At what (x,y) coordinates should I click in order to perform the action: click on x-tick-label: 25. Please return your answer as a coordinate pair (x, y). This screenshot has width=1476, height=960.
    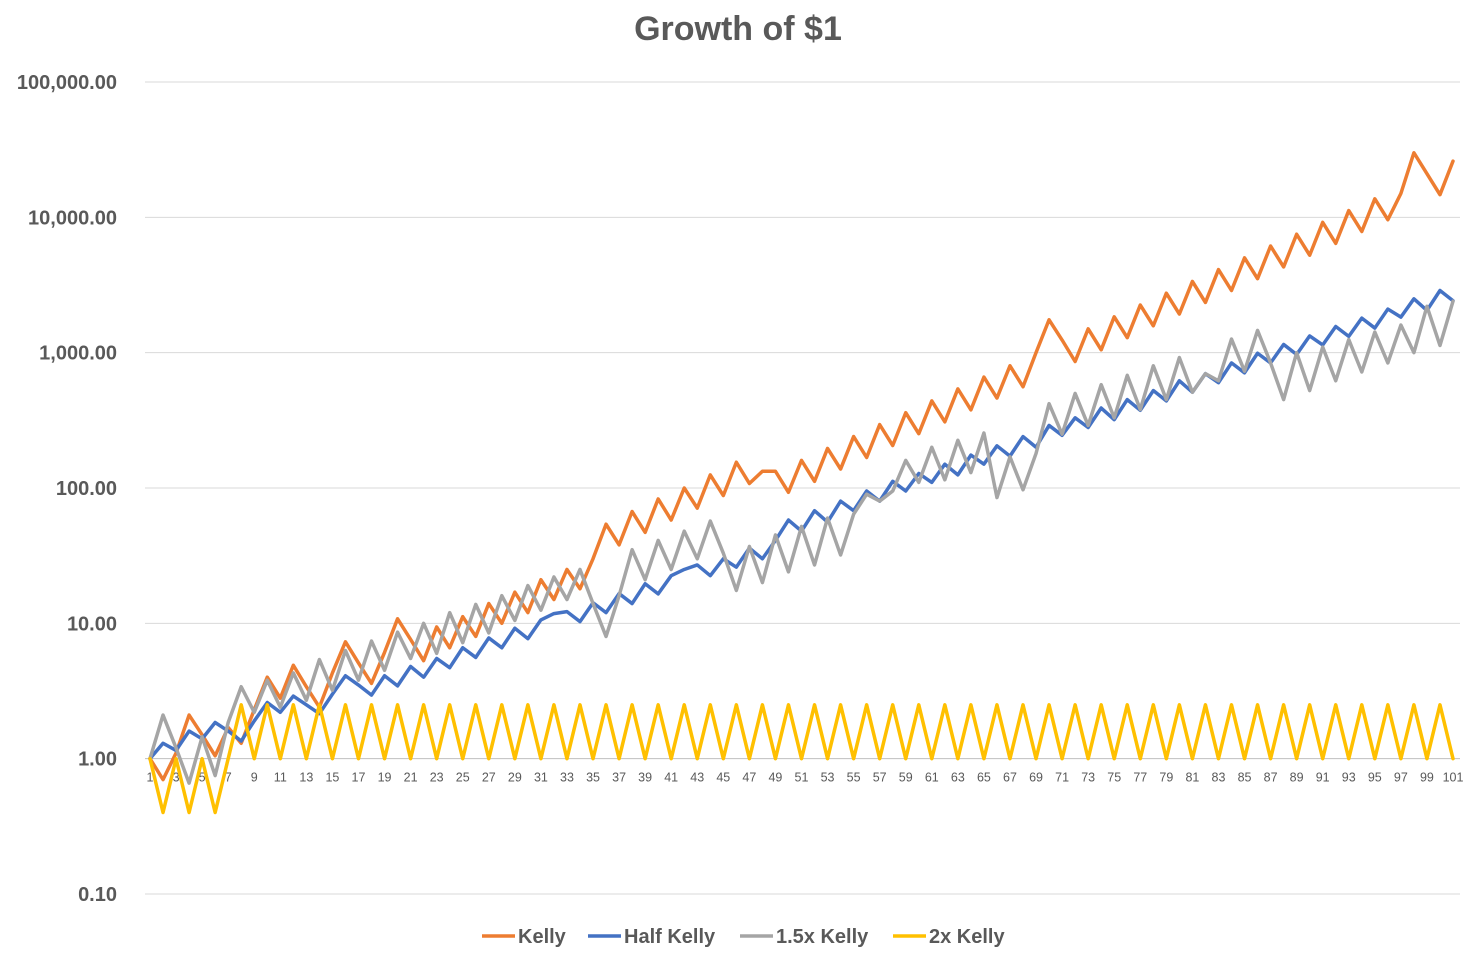
    Looking at the image, I should click on (463, 778).